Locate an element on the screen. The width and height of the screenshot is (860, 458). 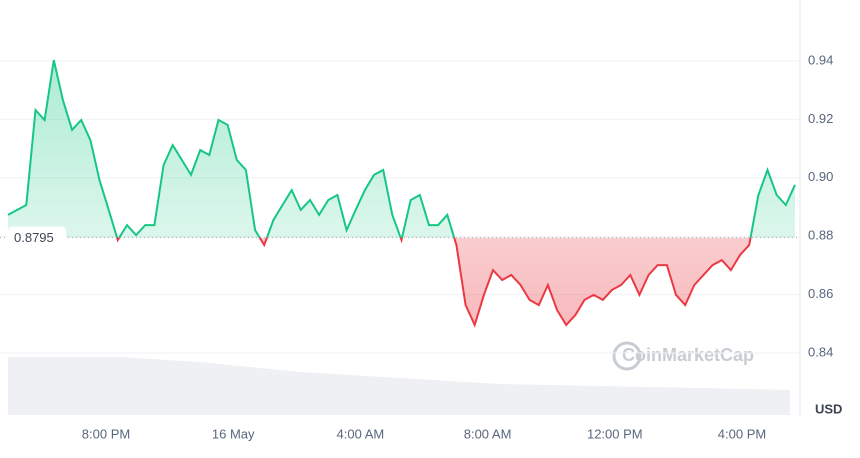
baseline-label-bg is located at coordinates (37, 237).